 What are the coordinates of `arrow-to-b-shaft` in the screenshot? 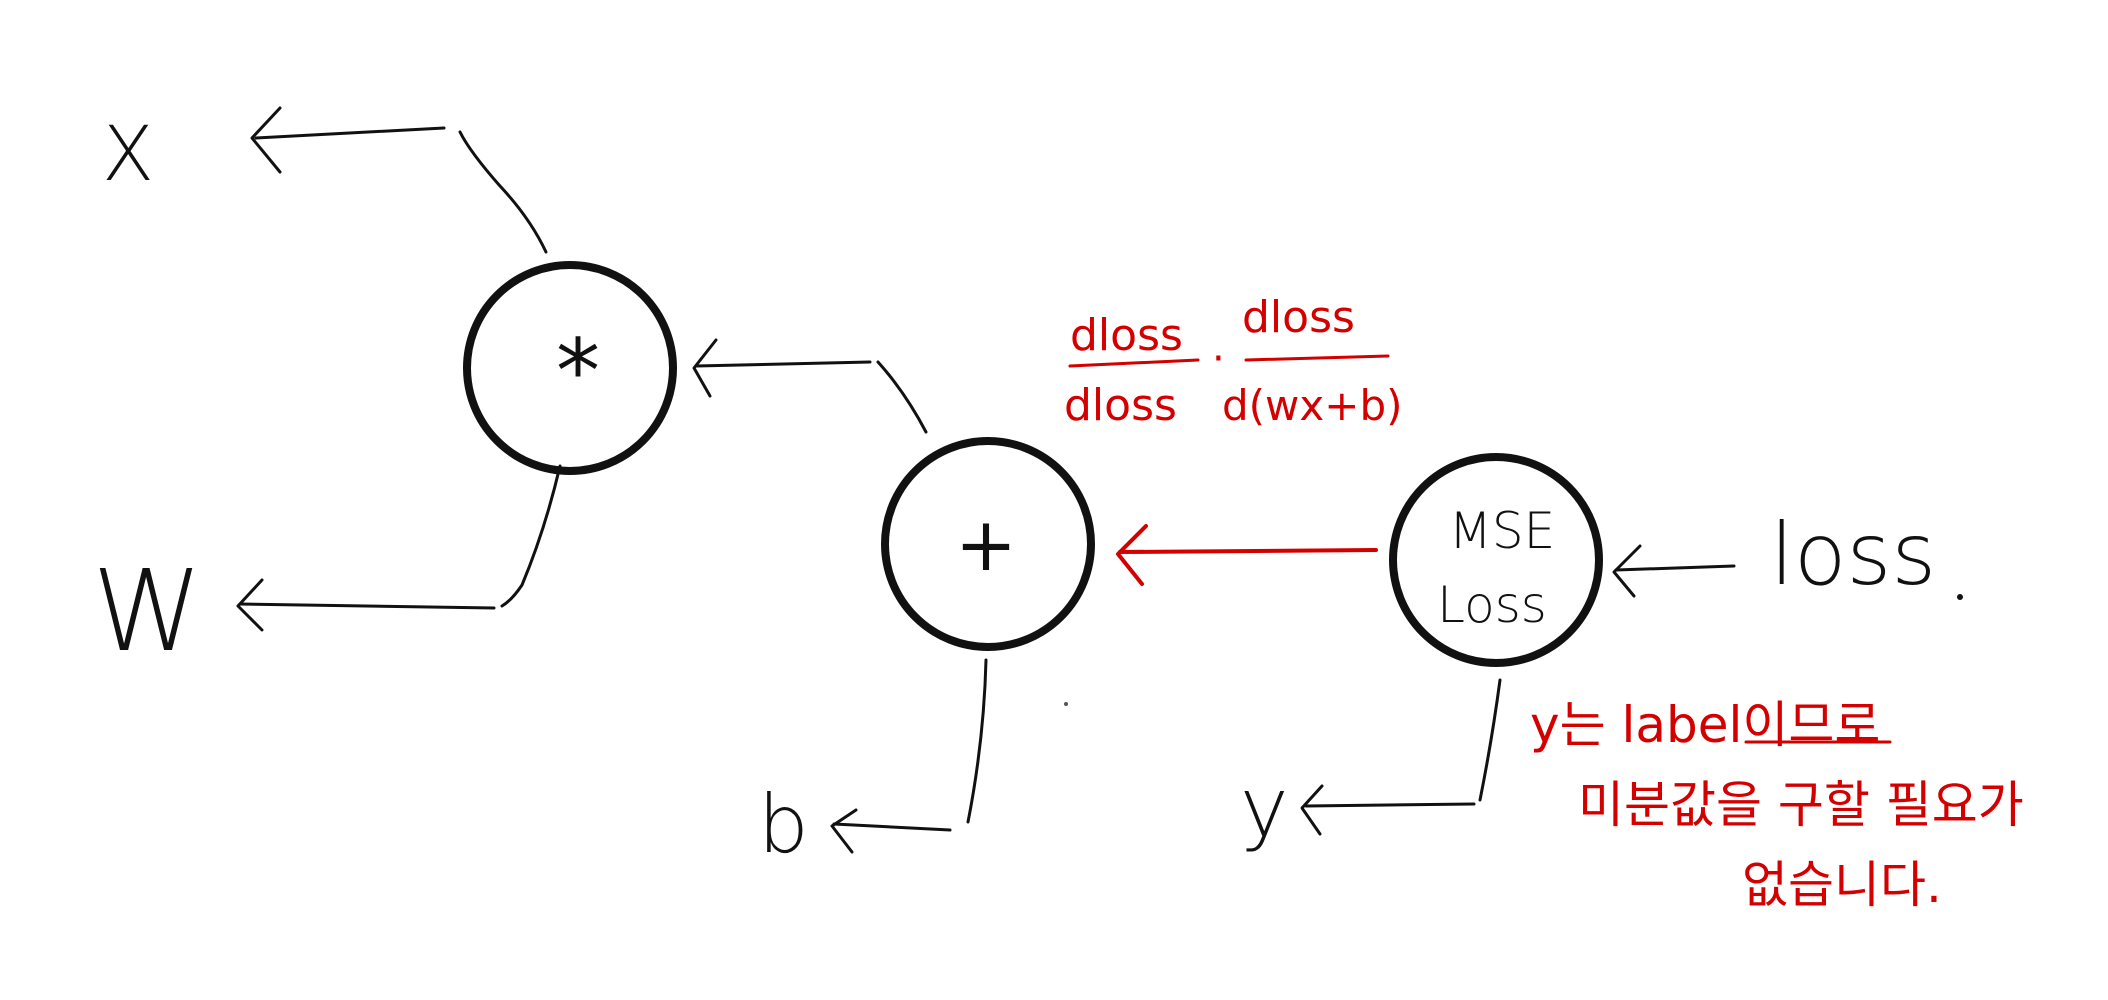 It's located at (892, 827).